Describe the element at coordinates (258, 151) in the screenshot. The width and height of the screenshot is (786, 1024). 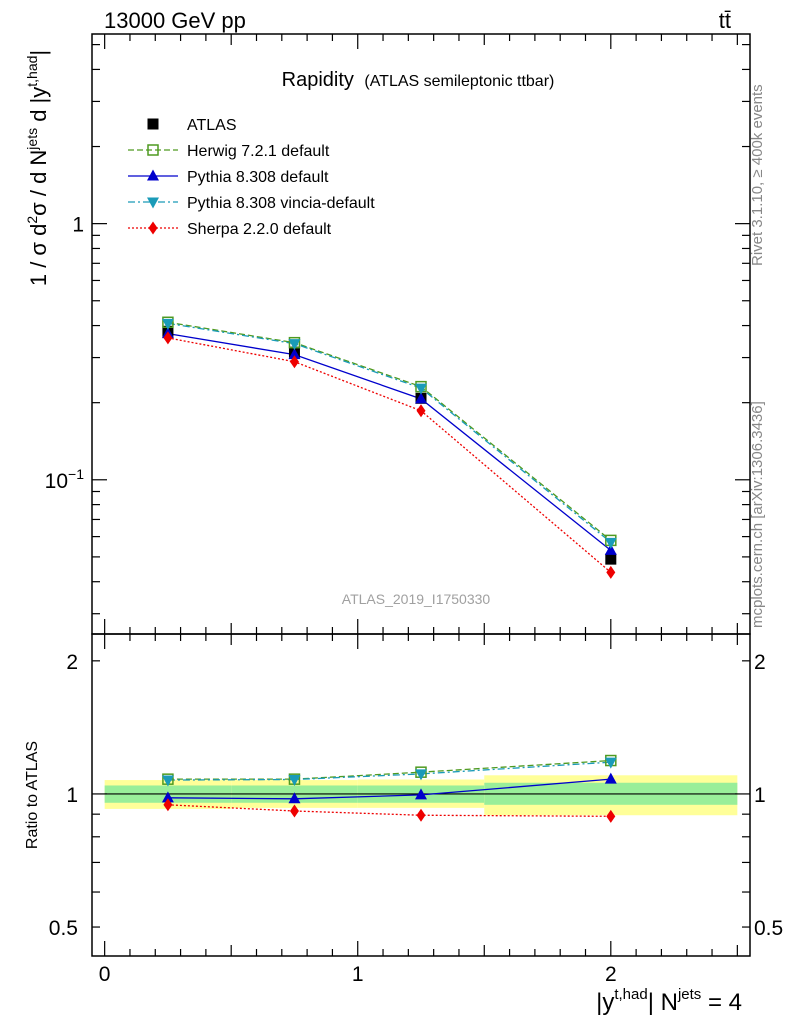
I see `legend-label-1: Herwig 7.2.1 default` at that location.